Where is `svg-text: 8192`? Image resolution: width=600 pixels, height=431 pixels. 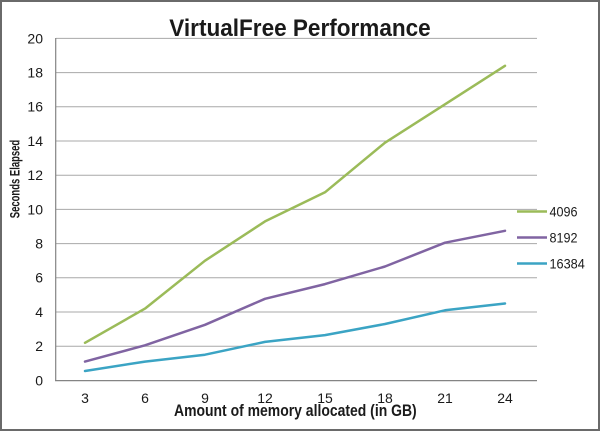 svg-text: 8192 is located at coordinates (564, 238).